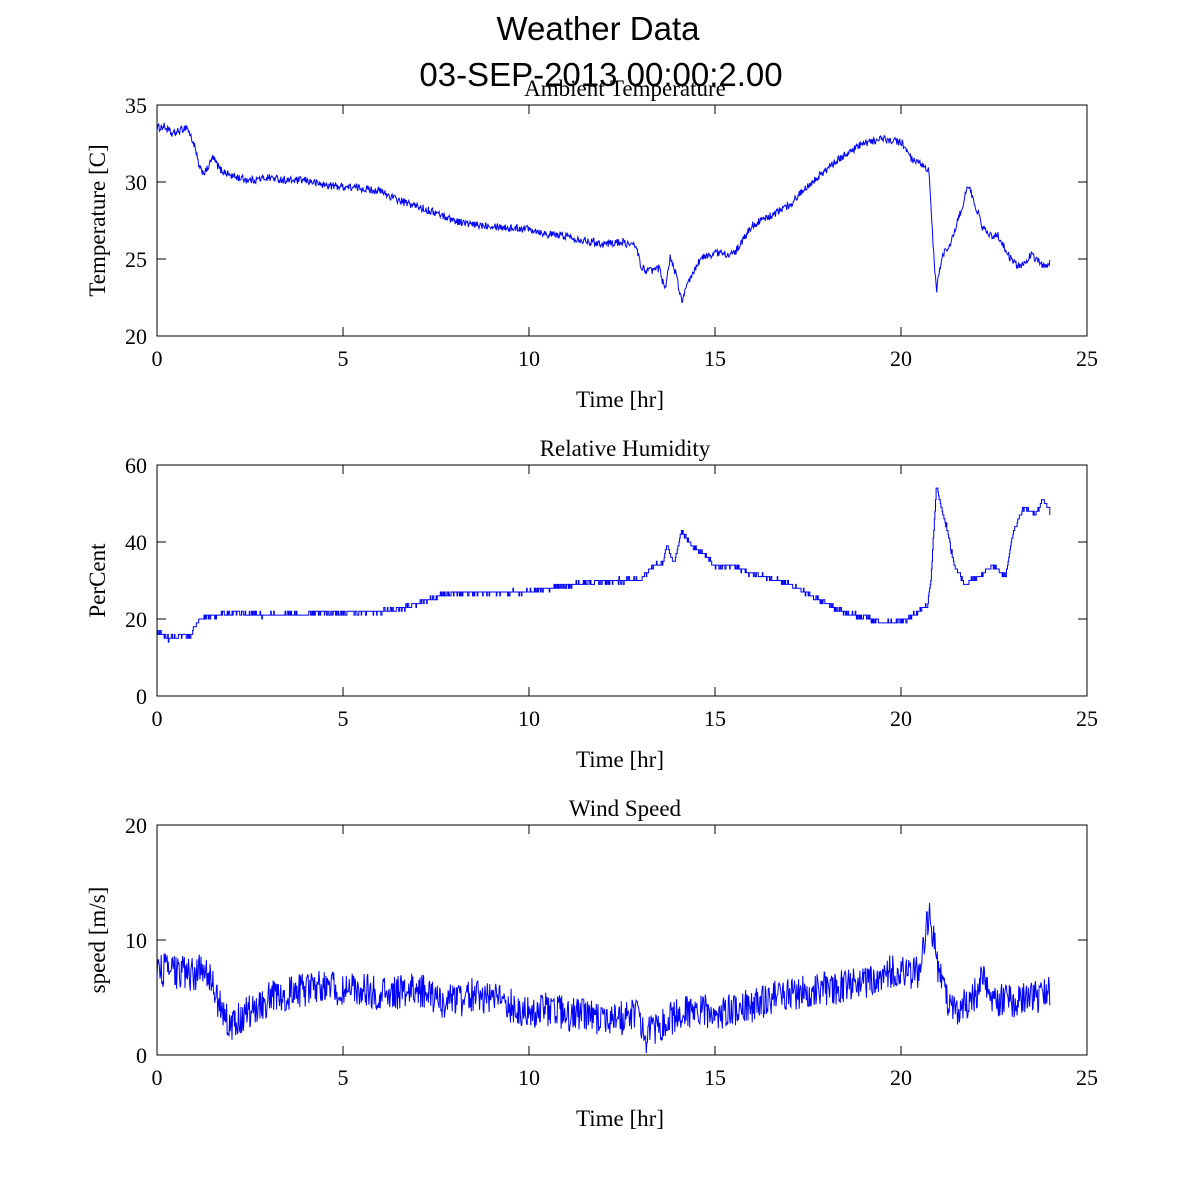  I want to click on figure-subtitle: 03-SEP-2013 00:00:2.00, so click(600, 74).